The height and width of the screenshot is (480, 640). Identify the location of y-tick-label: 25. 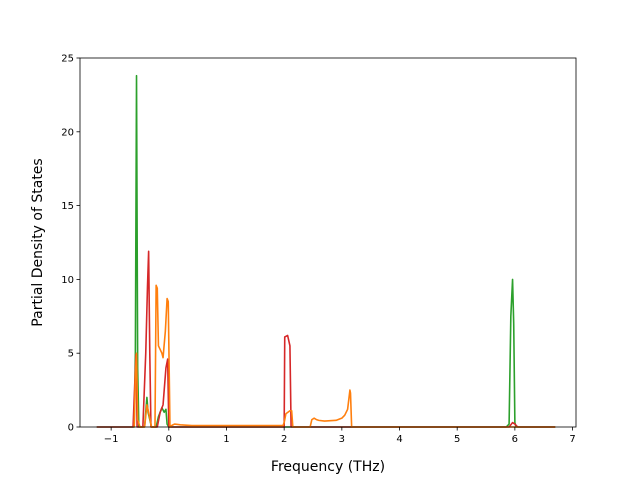
(67, 59).